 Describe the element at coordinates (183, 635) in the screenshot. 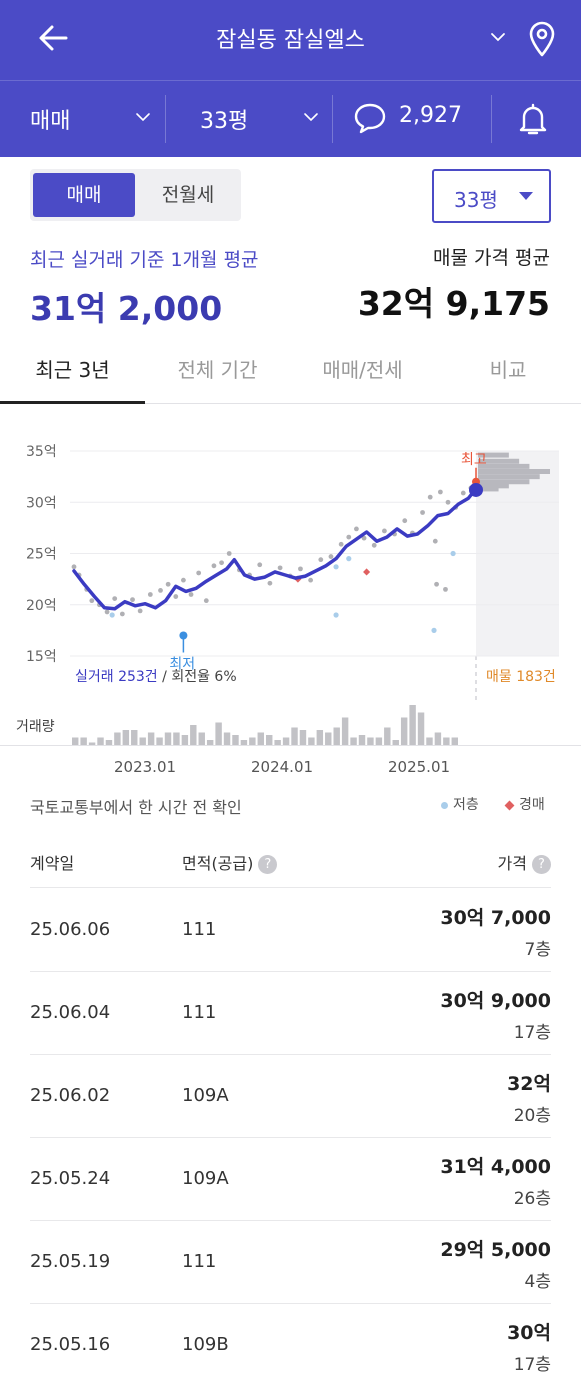

I see `lowest-marker` at that location.